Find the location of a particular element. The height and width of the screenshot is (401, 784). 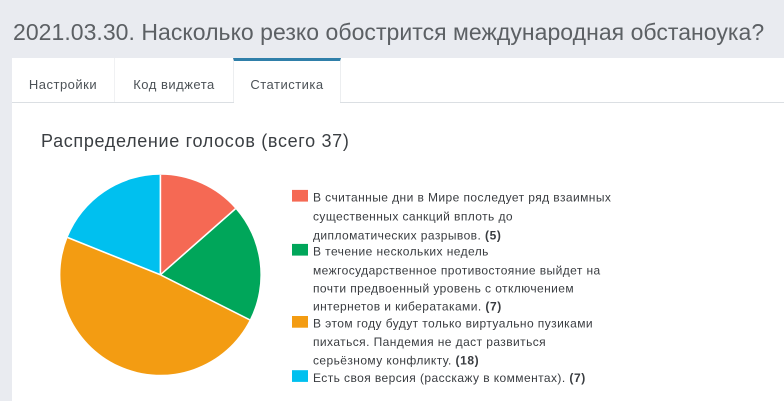

svg-text:пихаться. Пандемия не даст раз: пихаться. Пандемия не даст развиться is located at coordinates (429, 342).